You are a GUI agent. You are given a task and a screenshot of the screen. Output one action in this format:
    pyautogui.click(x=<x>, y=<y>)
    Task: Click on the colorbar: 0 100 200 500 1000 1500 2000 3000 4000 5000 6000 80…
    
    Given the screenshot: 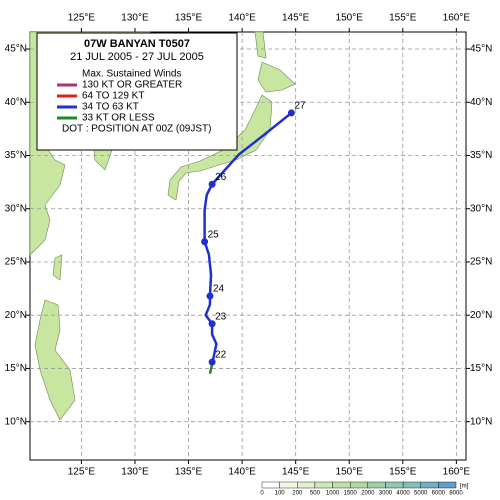 What is the action you would take?
    pyautogui.click(x=364, y=489)
    